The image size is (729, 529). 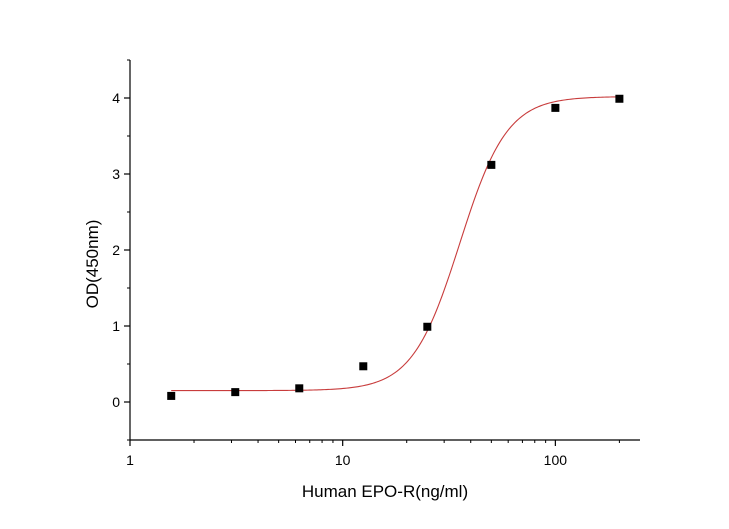 I want to click on x-tick-label: 10, so click(x=343, y=460).